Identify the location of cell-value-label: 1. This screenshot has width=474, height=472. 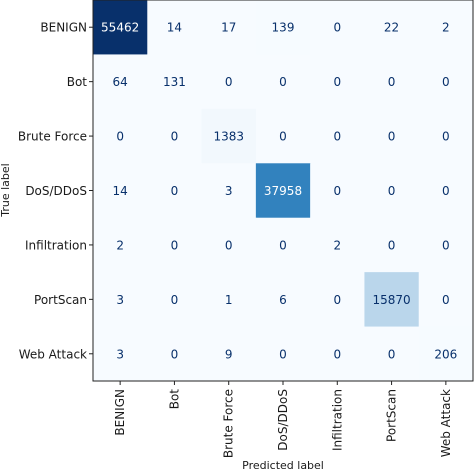
(229, 300).